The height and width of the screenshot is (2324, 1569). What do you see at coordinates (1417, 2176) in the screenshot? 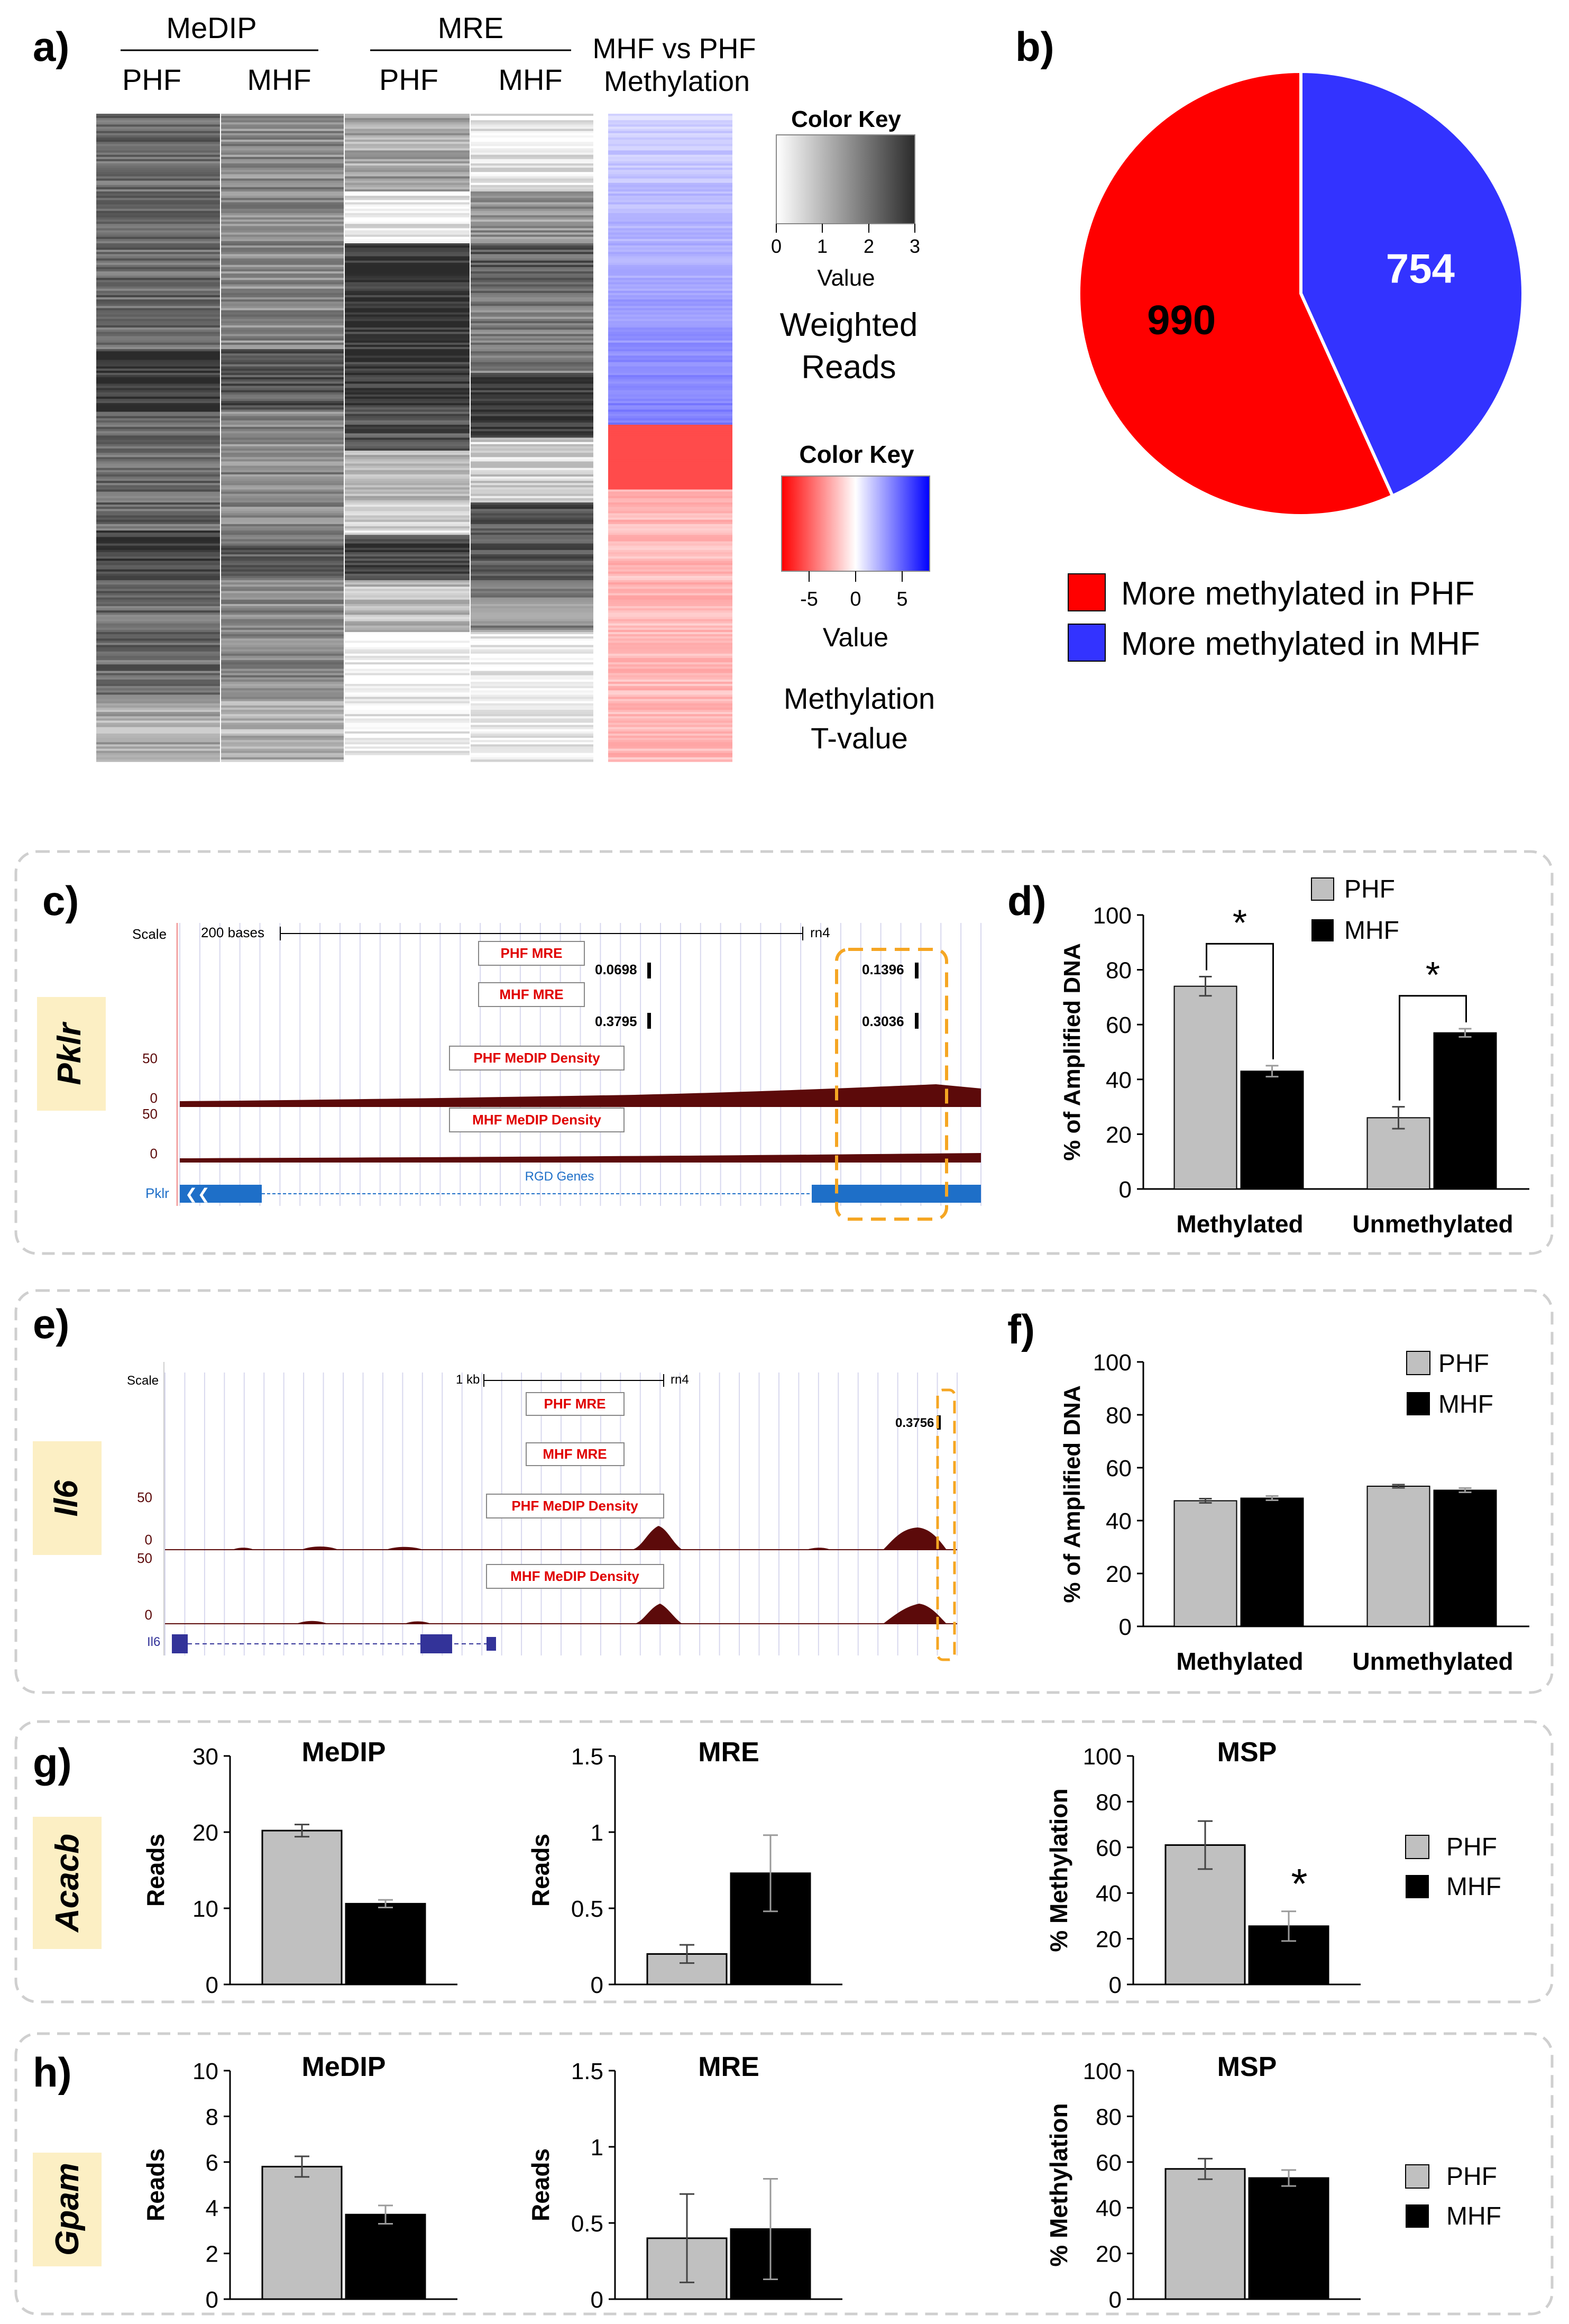
I see `legend-swatch-phf-h` at bounding box center [1417, 2176].